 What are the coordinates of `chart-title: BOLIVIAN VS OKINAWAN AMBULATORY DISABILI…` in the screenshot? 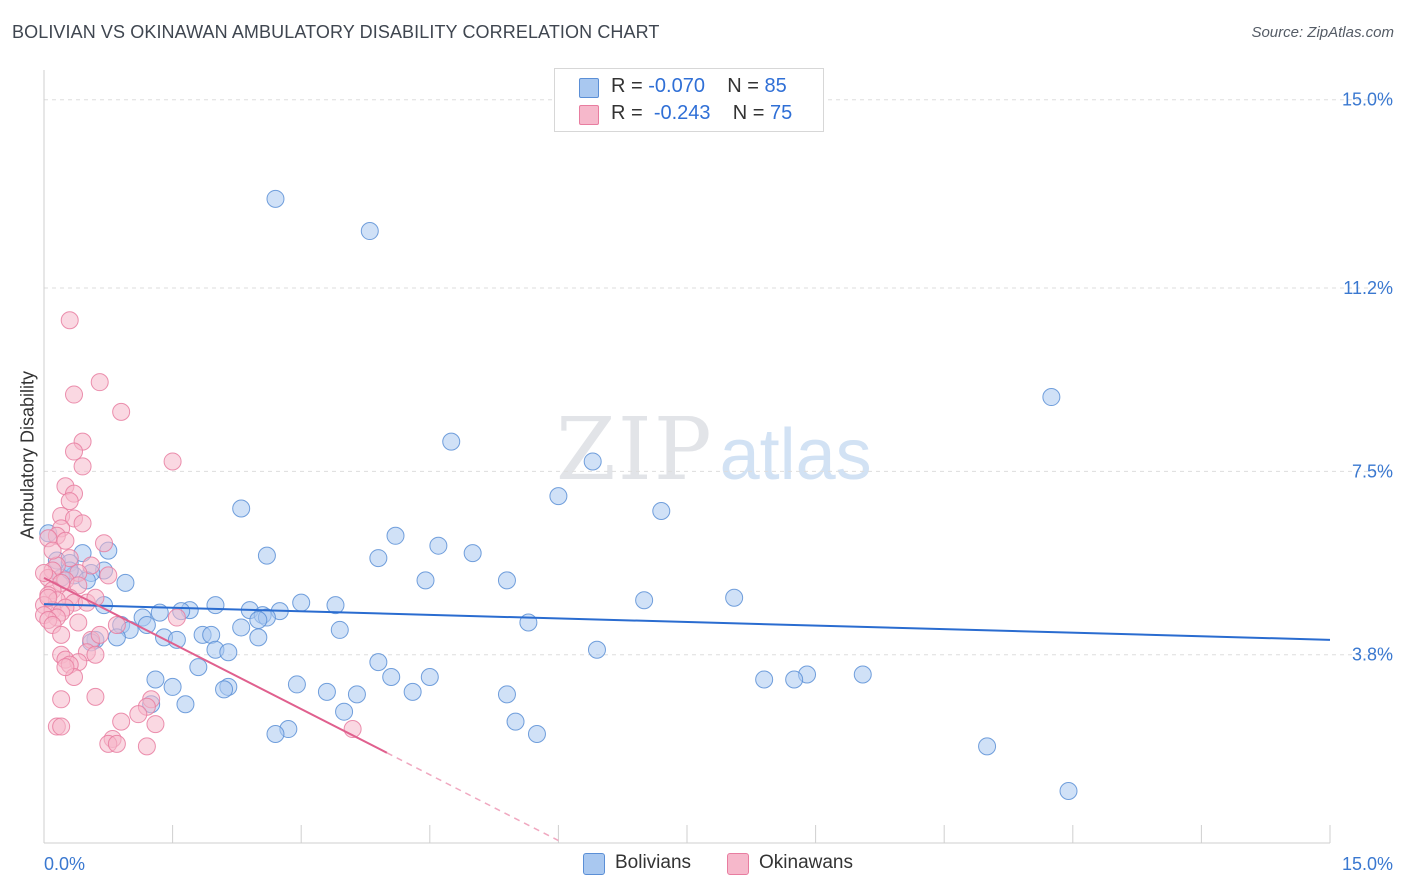 It's located at (336, 32).